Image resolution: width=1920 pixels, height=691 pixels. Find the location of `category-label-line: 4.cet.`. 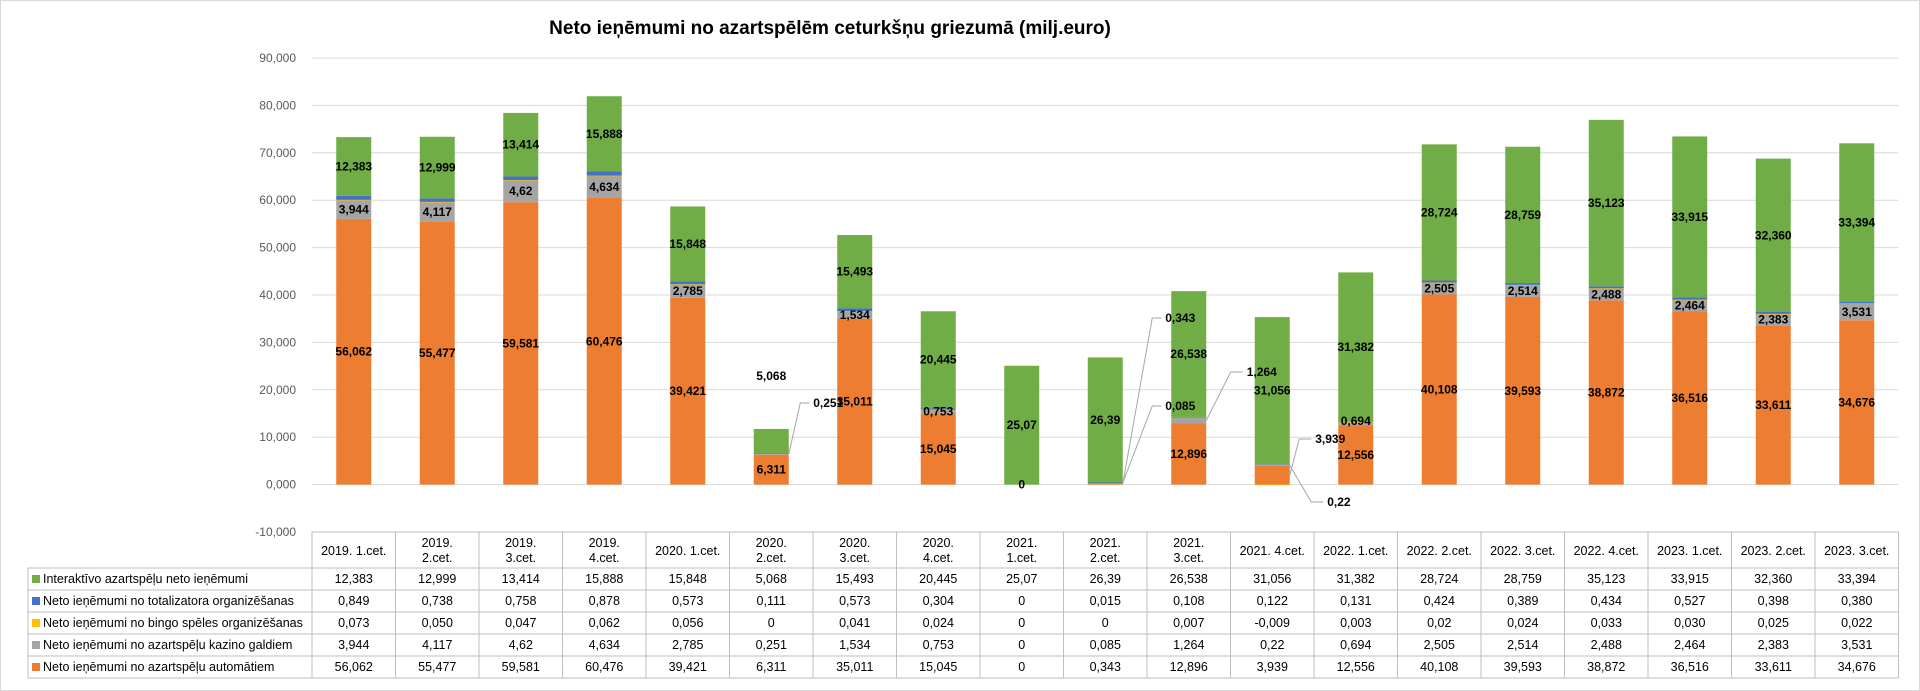

category-label-line: 4.cet. is located at coordinates (938, 558).